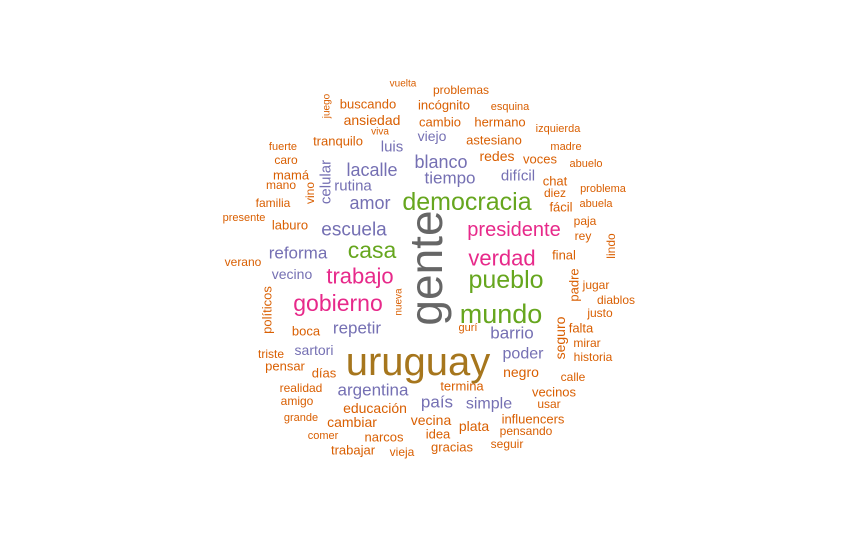 This screenshot has height=538, width=856. I want to click on word-narcos: narcos, so click(384, 437).